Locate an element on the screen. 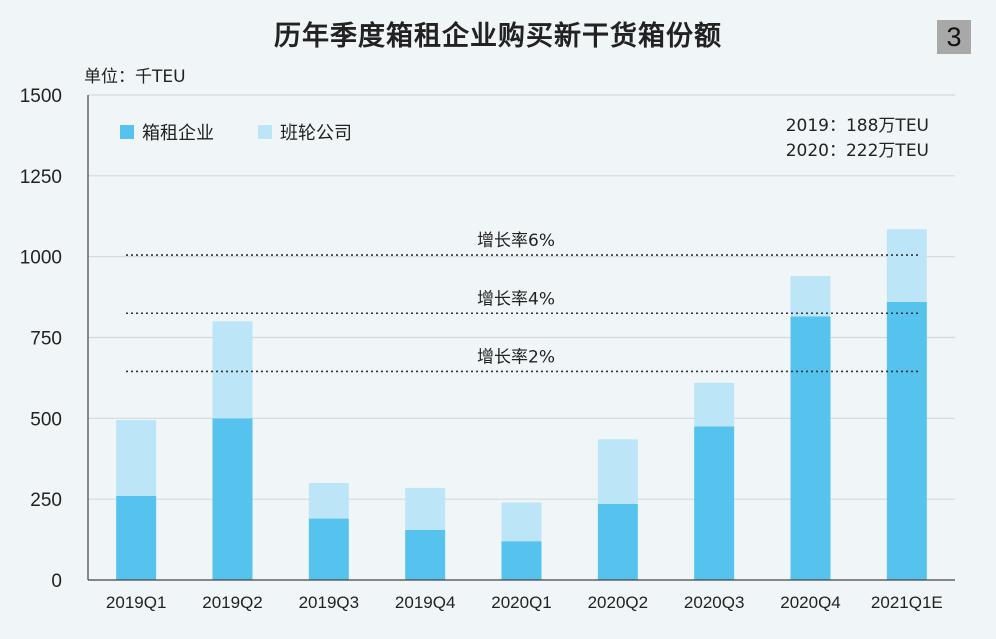 The image size is (996, 639). annotation-text: 2020：222万TEU is located at coordinates (857, 151).